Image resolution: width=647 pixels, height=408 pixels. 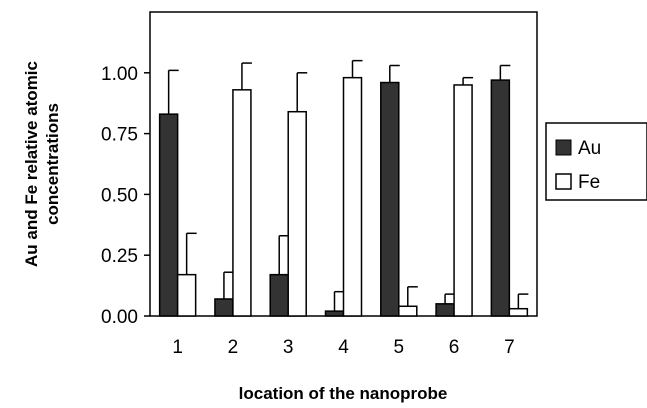 I want to click on x-axis-title: location of the nanoprobe, so click(x=343, y=393).